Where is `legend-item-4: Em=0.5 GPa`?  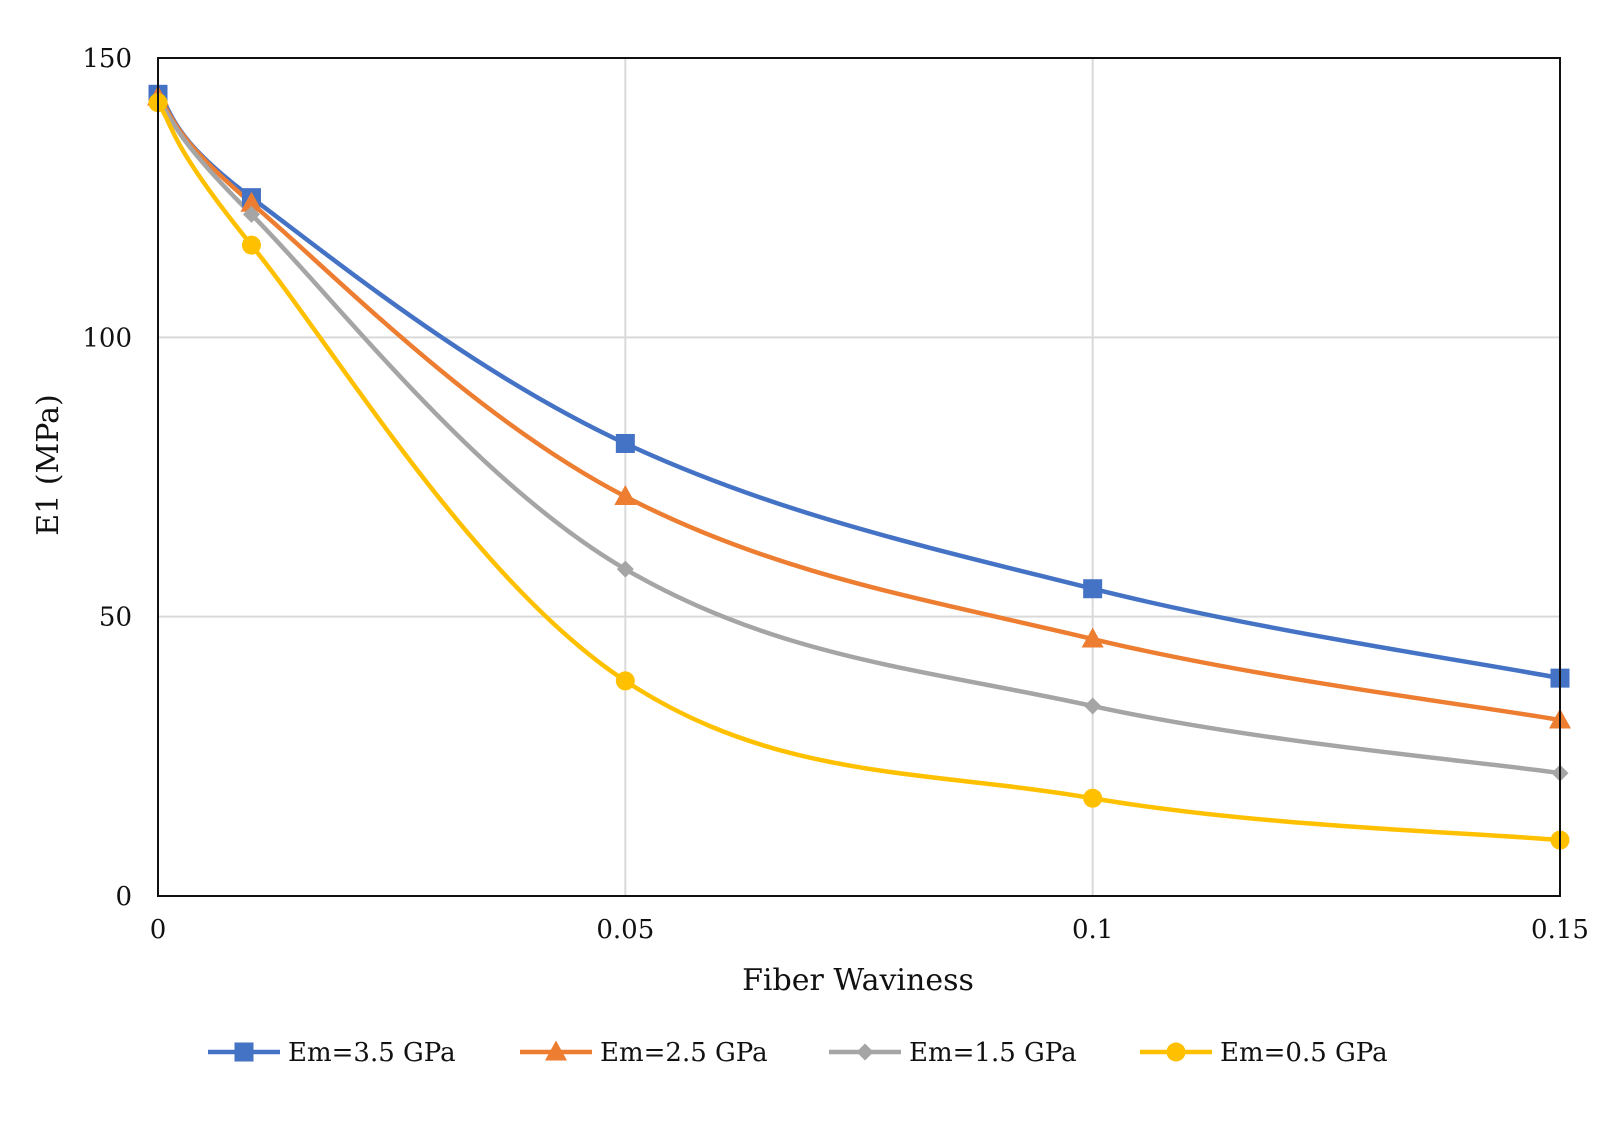 legend-item-4: Em=0.5 GPa is located at coordinates (1264, 1053).